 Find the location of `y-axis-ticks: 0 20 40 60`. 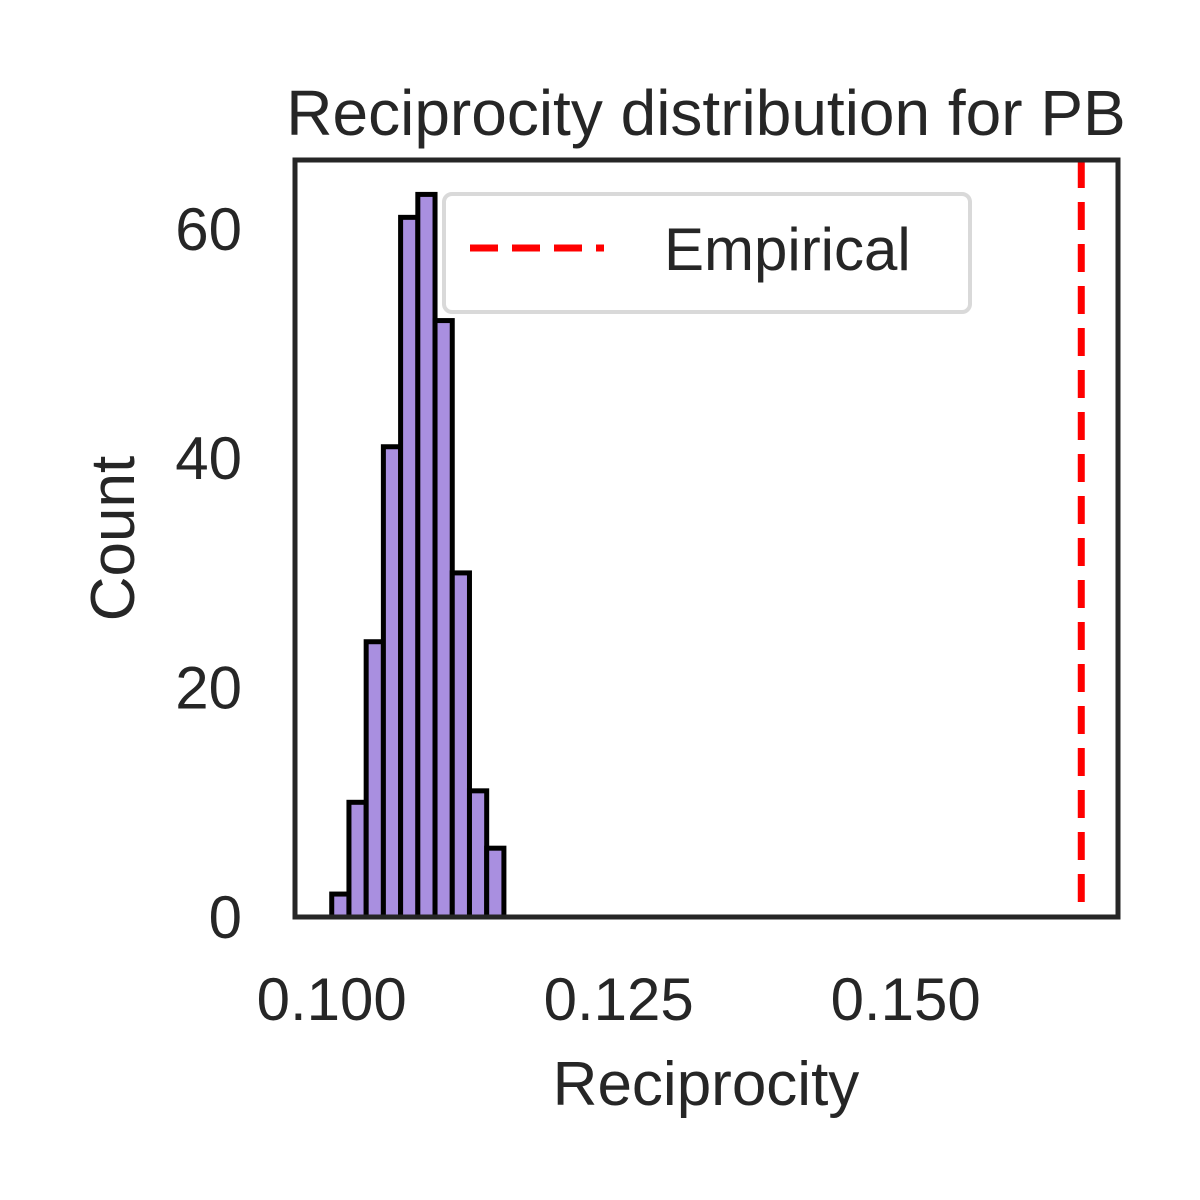

y-axis-ticks: 0 20 40 60 is located at coordinates (208, 573).